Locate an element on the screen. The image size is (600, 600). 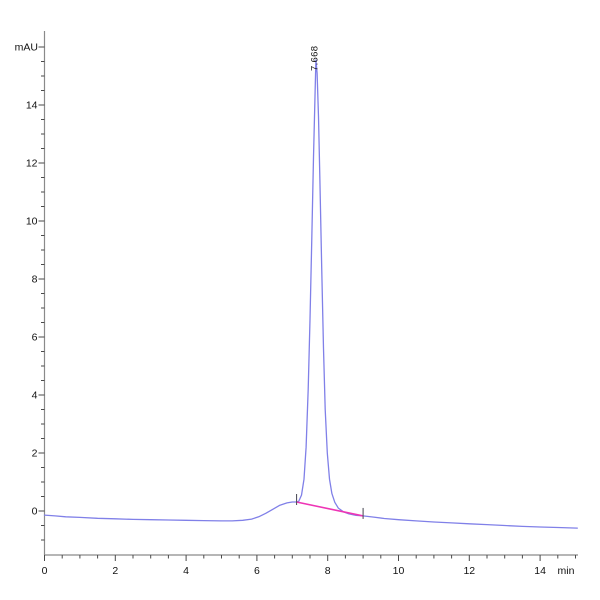
x-tick-label: 10 is located at coordinates (399, 571).